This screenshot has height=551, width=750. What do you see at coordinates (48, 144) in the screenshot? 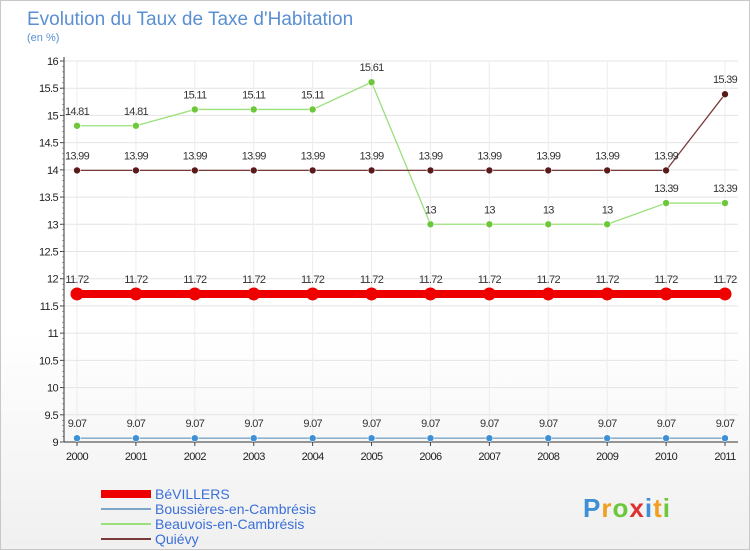
I see `y-tick-label: 14.5` at bounding box center [48, 144].